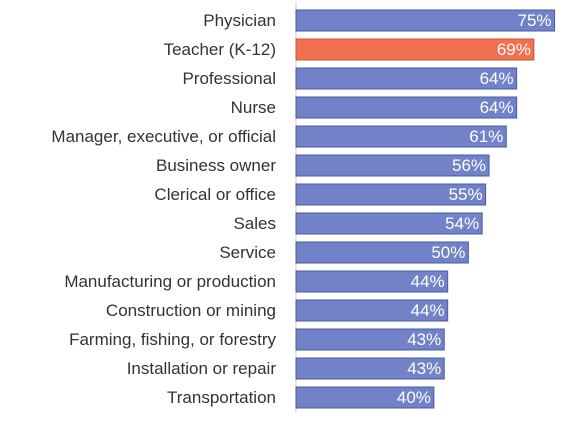 The width and height of the screenshot is (572, 422). I want to click on value-label-12: 43%, so click(424, 368).